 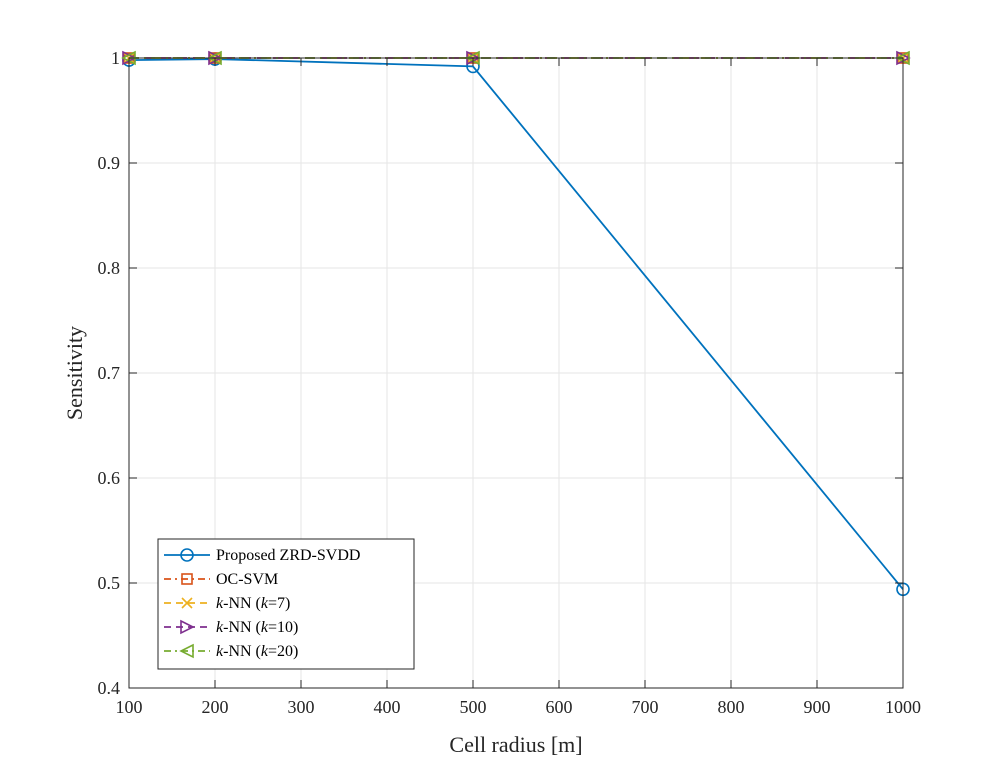 I want to click on legend-item: k-NN (k=10), so click(x=231, y=627).